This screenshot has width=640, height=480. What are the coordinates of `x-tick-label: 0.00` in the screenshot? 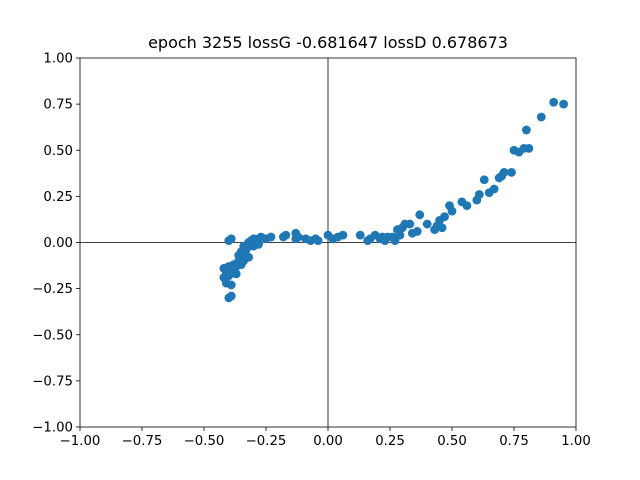 It's located at (328, 441).